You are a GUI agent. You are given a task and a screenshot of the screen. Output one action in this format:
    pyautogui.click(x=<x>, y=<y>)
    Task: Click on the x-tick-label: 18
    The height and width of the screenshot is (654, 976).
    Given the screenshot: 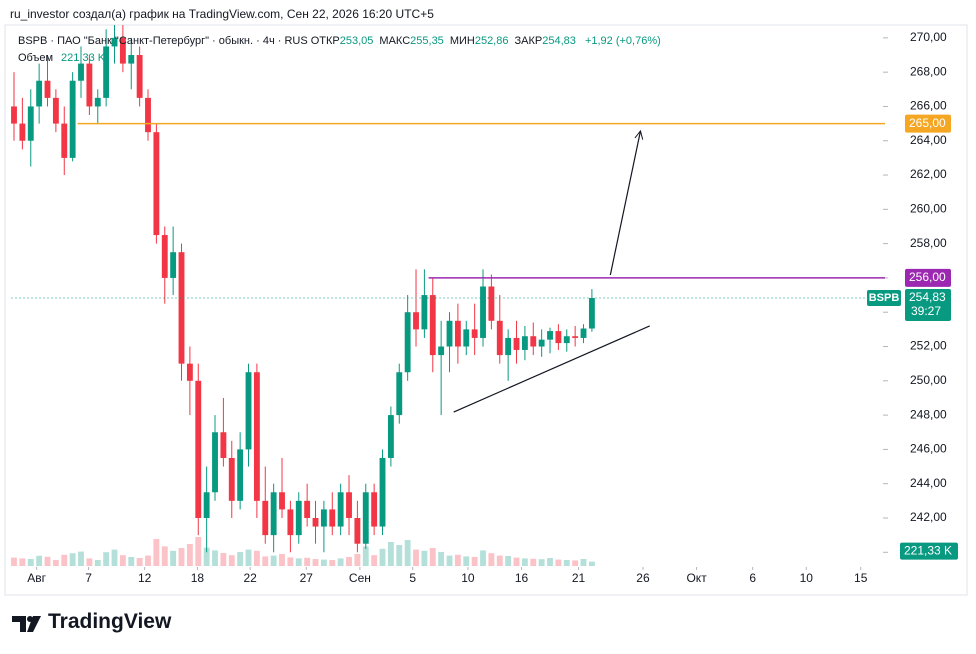 What is the action you would take?
    pyautogui.click(x=198, y=578)
    